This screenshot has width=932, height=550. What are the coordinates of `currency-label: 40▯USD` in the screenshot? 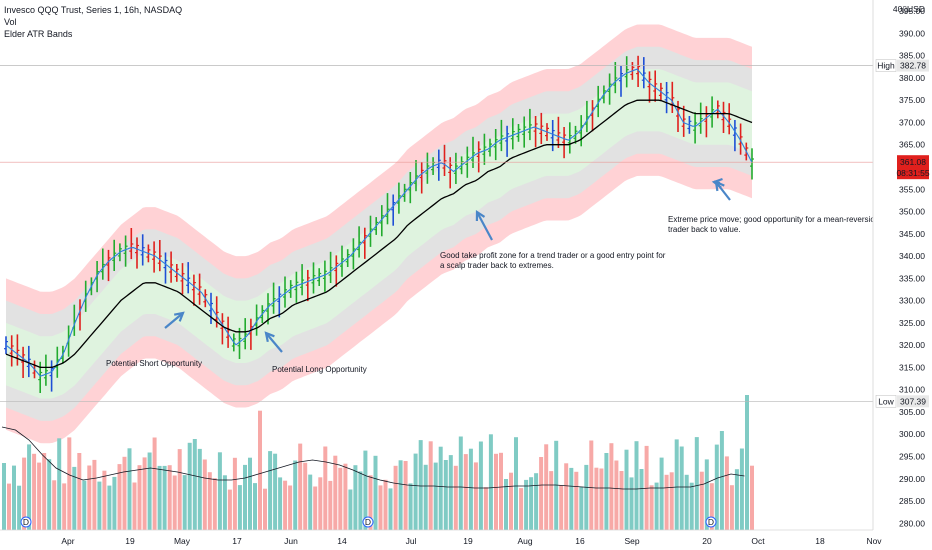 It's located at (909, 9).